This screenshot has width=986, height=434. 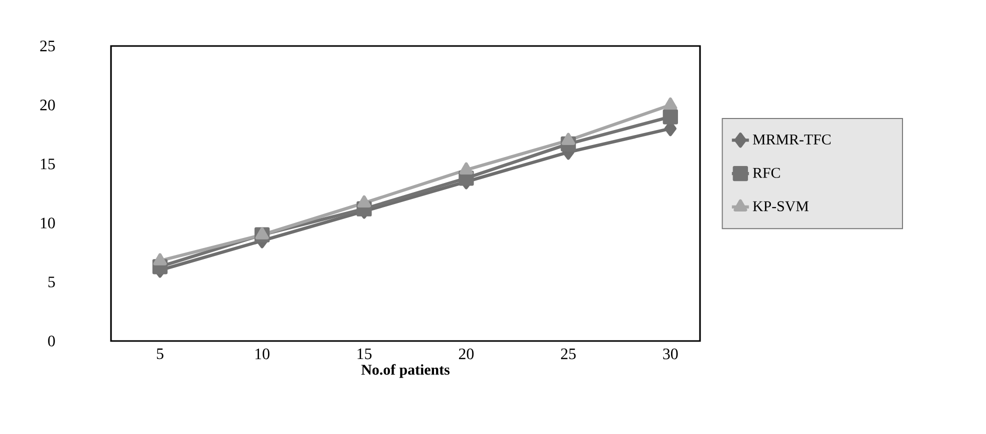 What do you see at coordinates (47, 164) in the screenshot?
I see `y-tick-label: 15` at bounding box center [47, 164].